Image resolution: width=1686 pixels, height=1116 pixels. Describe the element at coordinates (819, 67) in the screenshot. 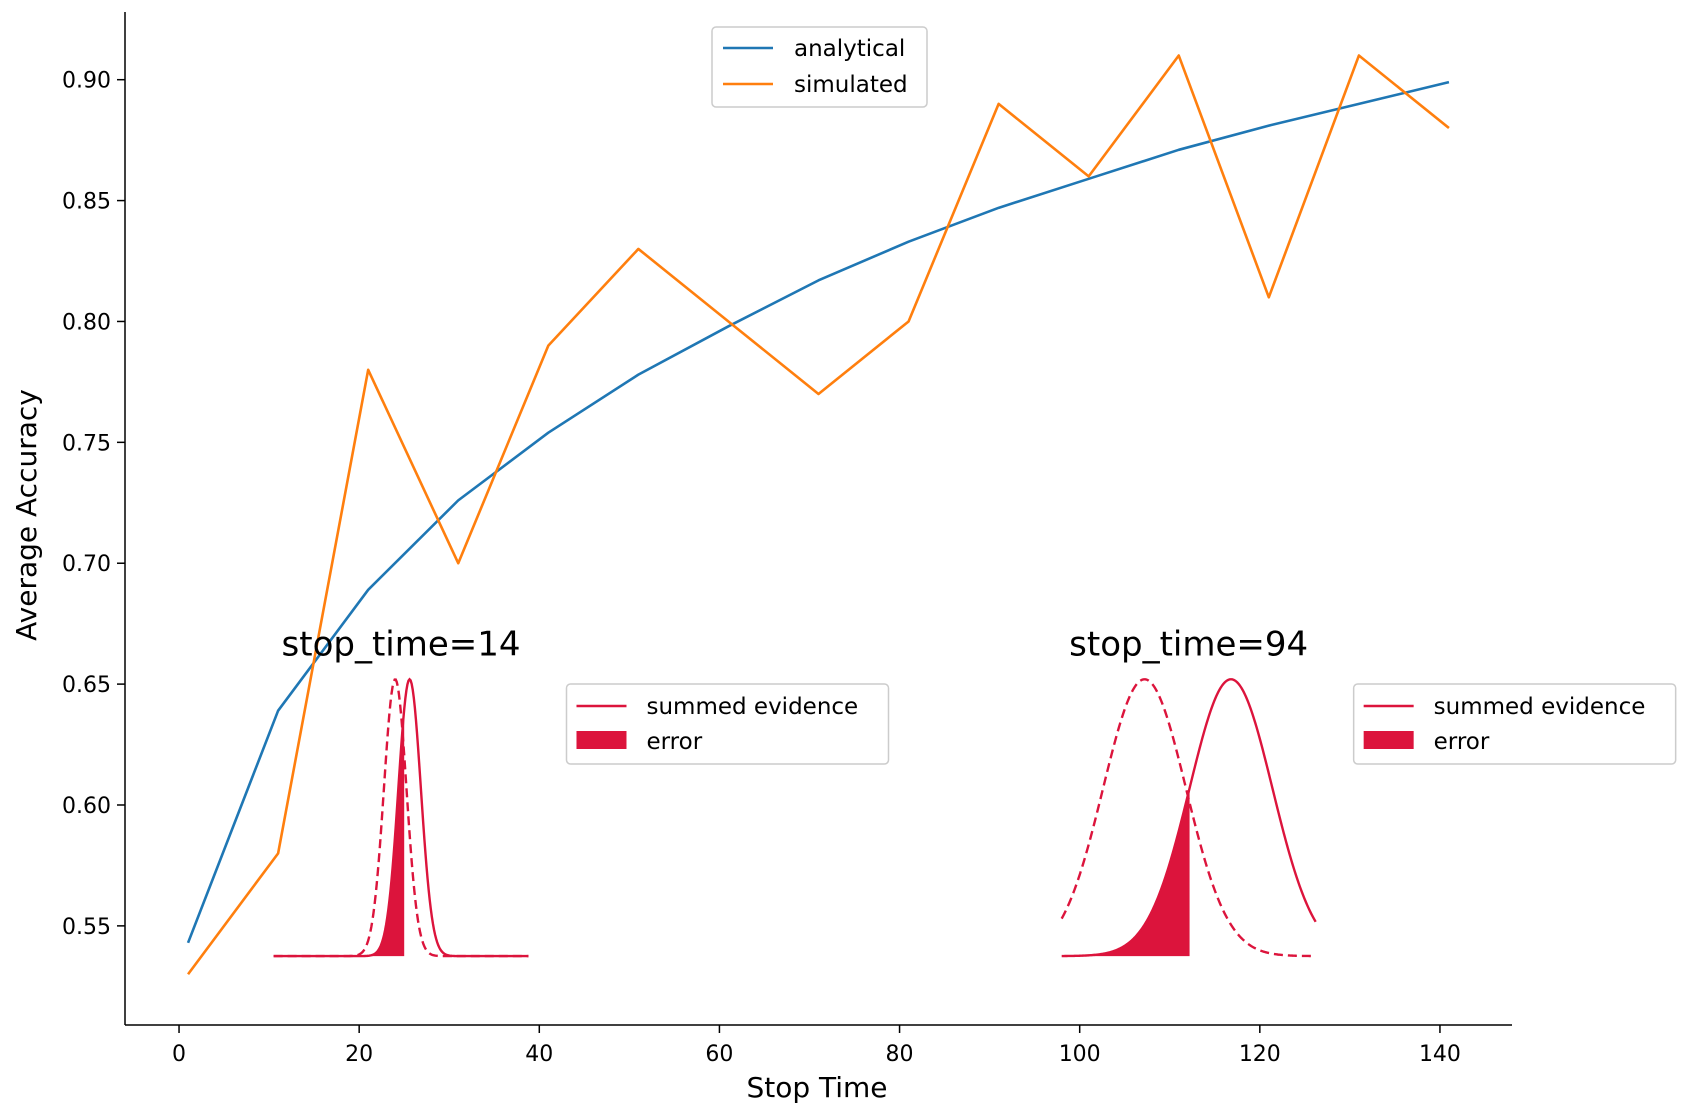

I see `main-legend: analytical simulated` at that location.